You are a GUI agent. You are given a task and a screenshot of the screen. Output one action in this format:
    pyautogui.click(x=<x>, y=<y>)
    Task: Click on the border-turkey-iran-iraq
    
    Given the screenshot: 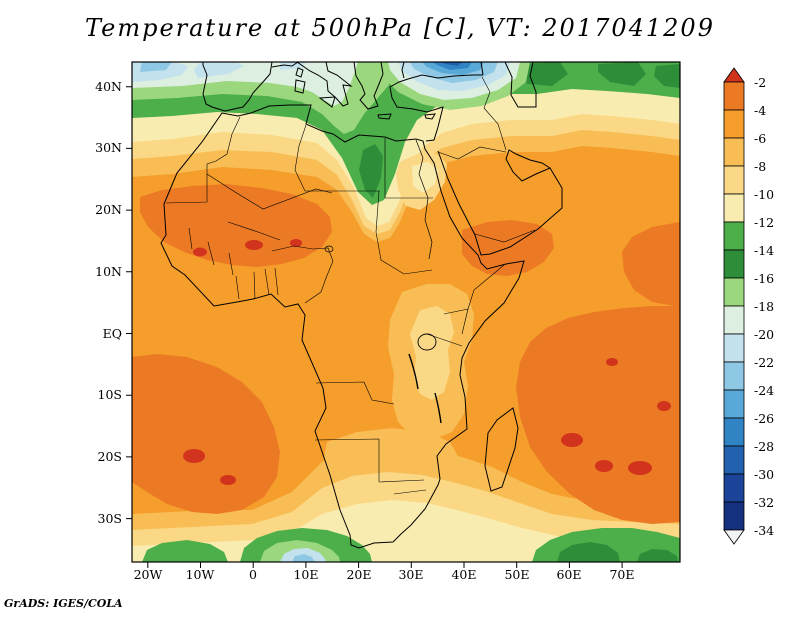 What is the action you would take?
    pyautogui.click(x=494, y=113)
    